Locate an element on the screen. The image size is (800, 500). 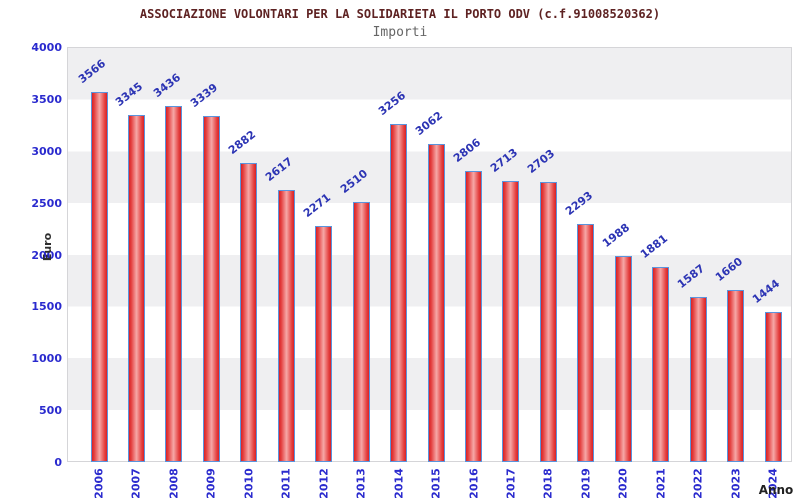
y-tick-label: 3500 is located at coordinates (46, 99).